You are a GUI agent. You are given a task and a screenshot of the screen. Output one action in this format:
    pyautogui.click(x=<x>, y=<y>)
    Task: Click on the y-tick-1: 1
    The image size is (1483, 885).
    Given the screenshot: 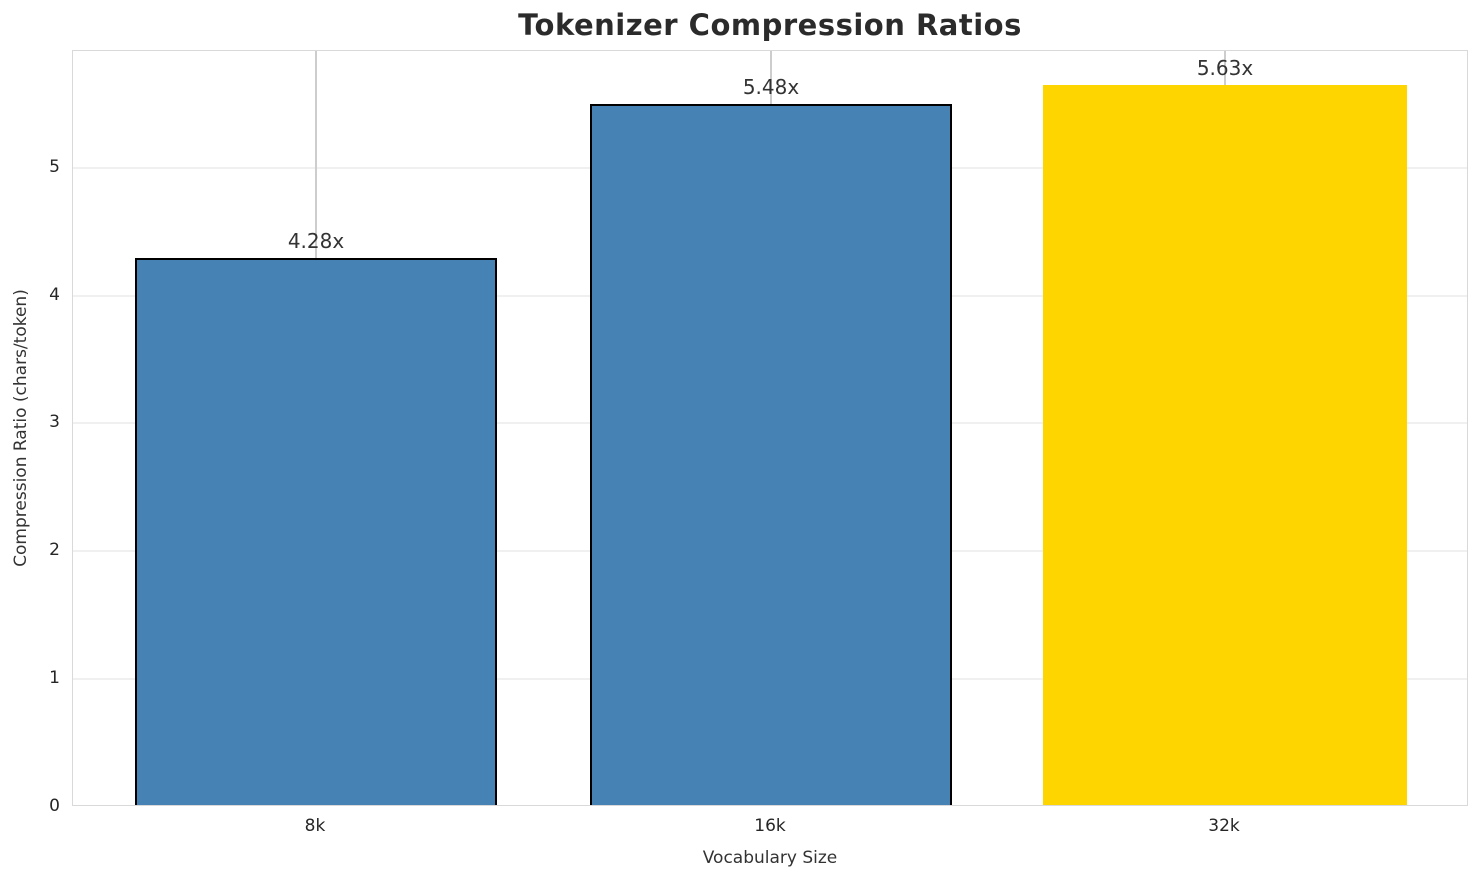 What is the action you would take?
    pyautogui.click(x=54, y=678)
    